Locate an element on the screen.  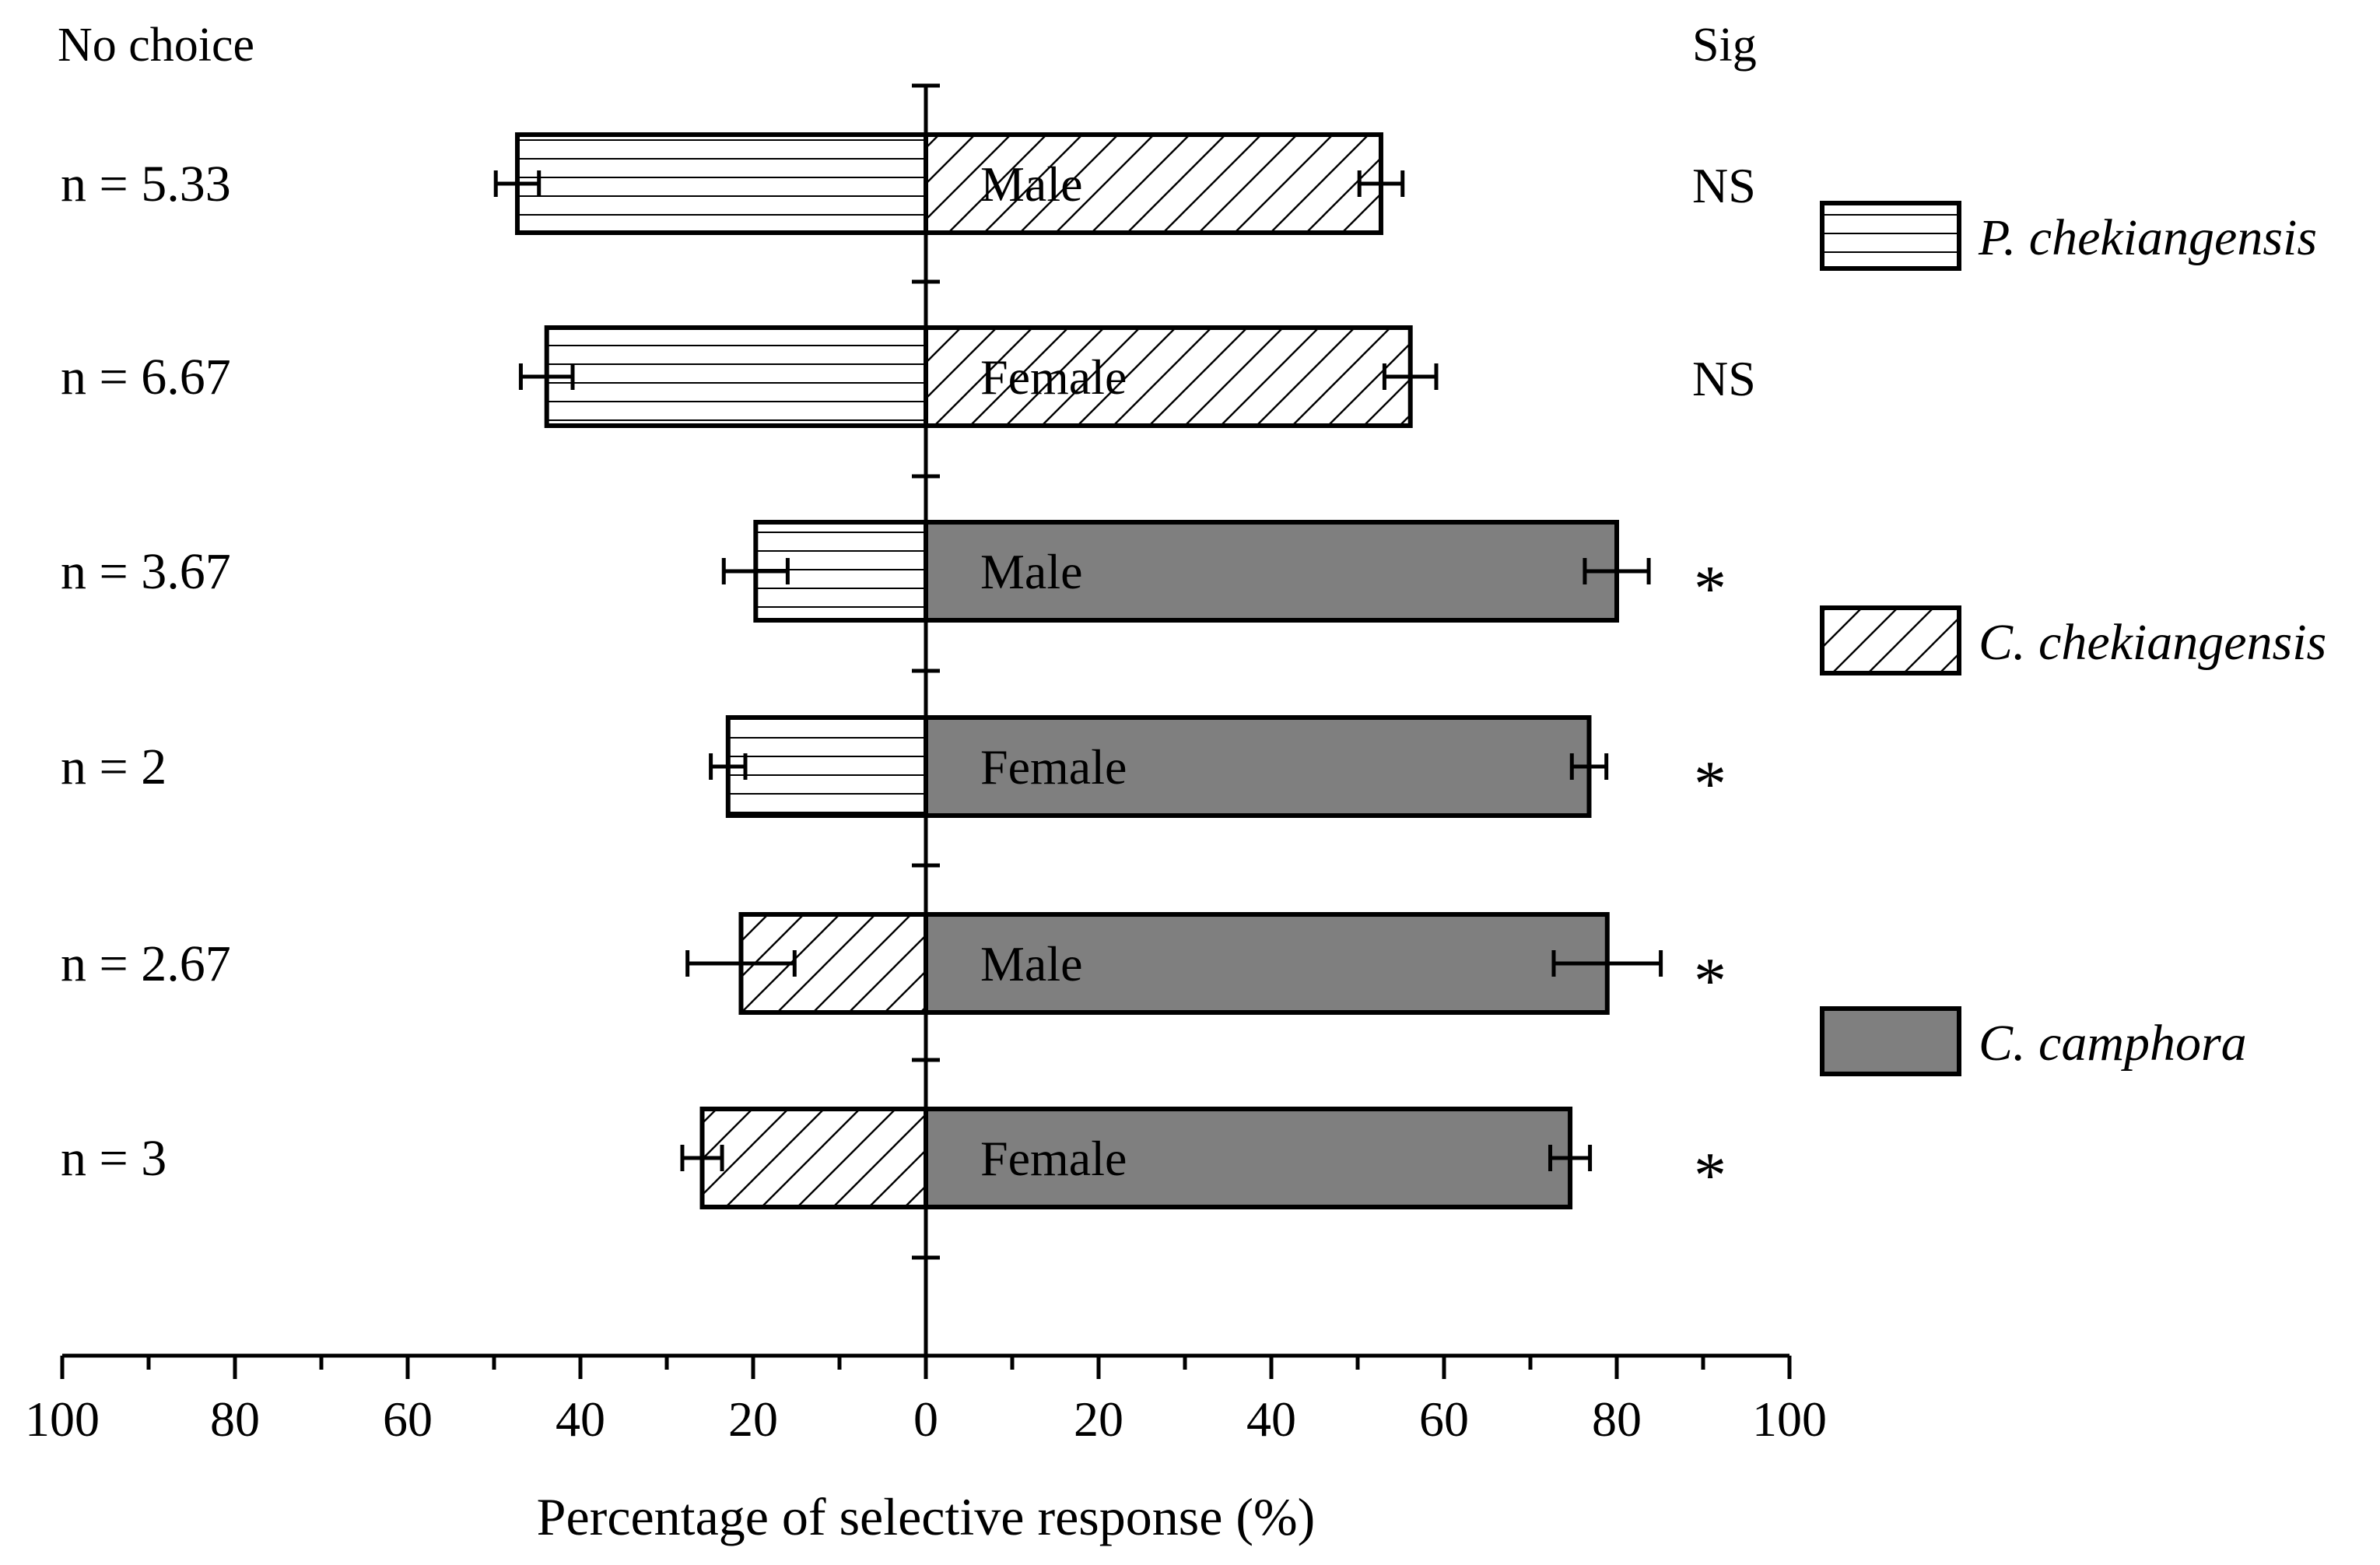
sig-label-row-4: * is located at coordinates (1710, 784).